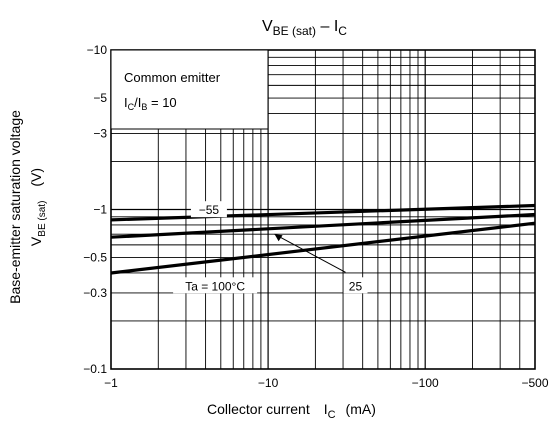  Describe the element at coordinates (268, 383) in the screenshot. I see `x-tick-label: −10` at that location.